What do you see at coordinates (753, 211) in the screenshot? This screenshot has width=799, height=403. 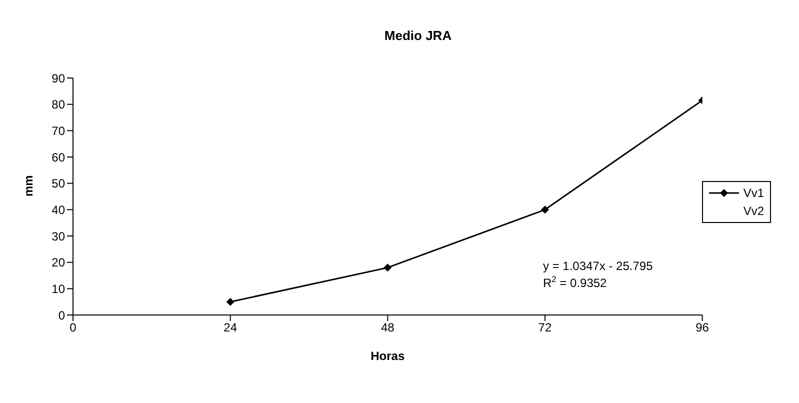 I see `text: Vv2` at bounding box center [753, 211].